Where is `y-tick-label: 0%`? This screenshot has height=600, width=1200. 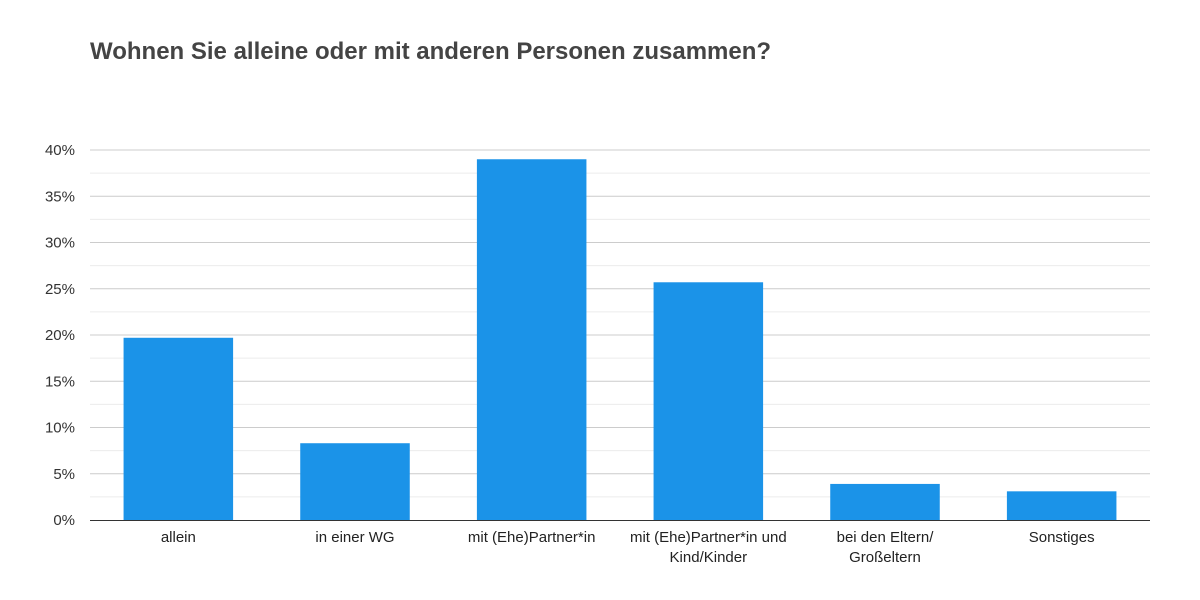
y-tick-label: 0% is located at coordinates (64, 520).